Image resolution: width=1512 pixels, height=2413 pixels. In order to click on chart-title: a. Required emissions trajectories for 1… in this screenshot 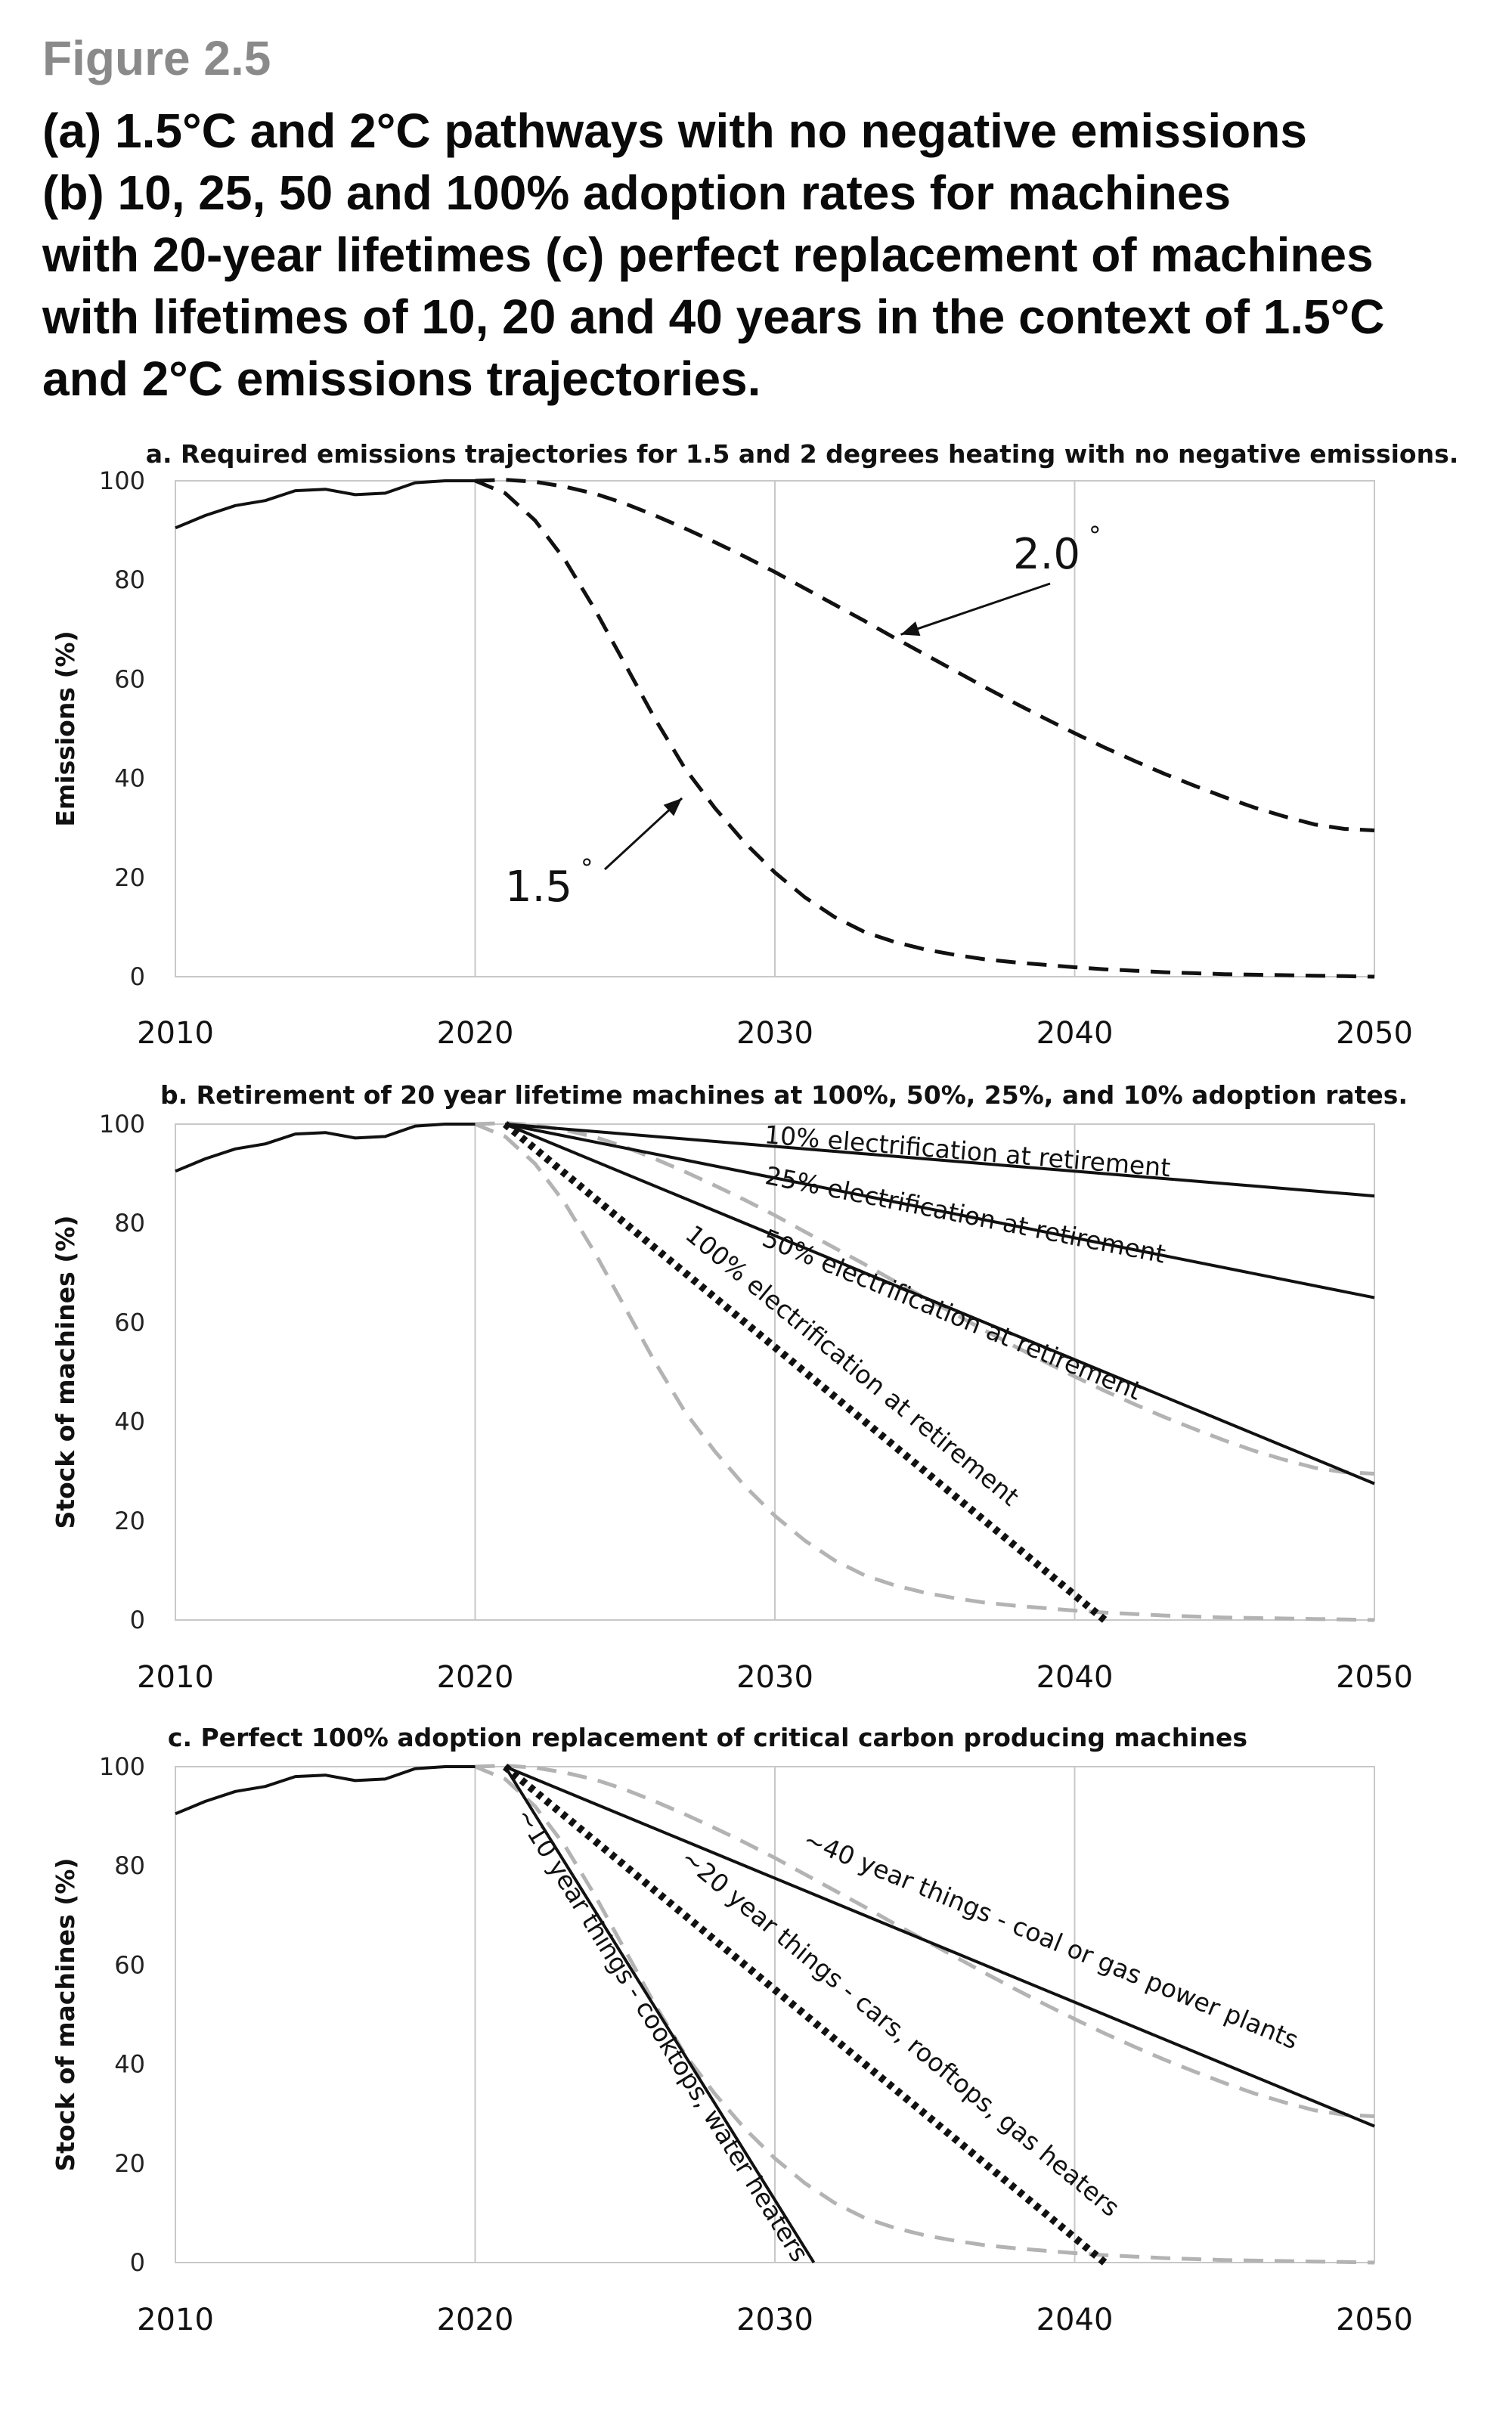, I will do `click(803, 454)`.